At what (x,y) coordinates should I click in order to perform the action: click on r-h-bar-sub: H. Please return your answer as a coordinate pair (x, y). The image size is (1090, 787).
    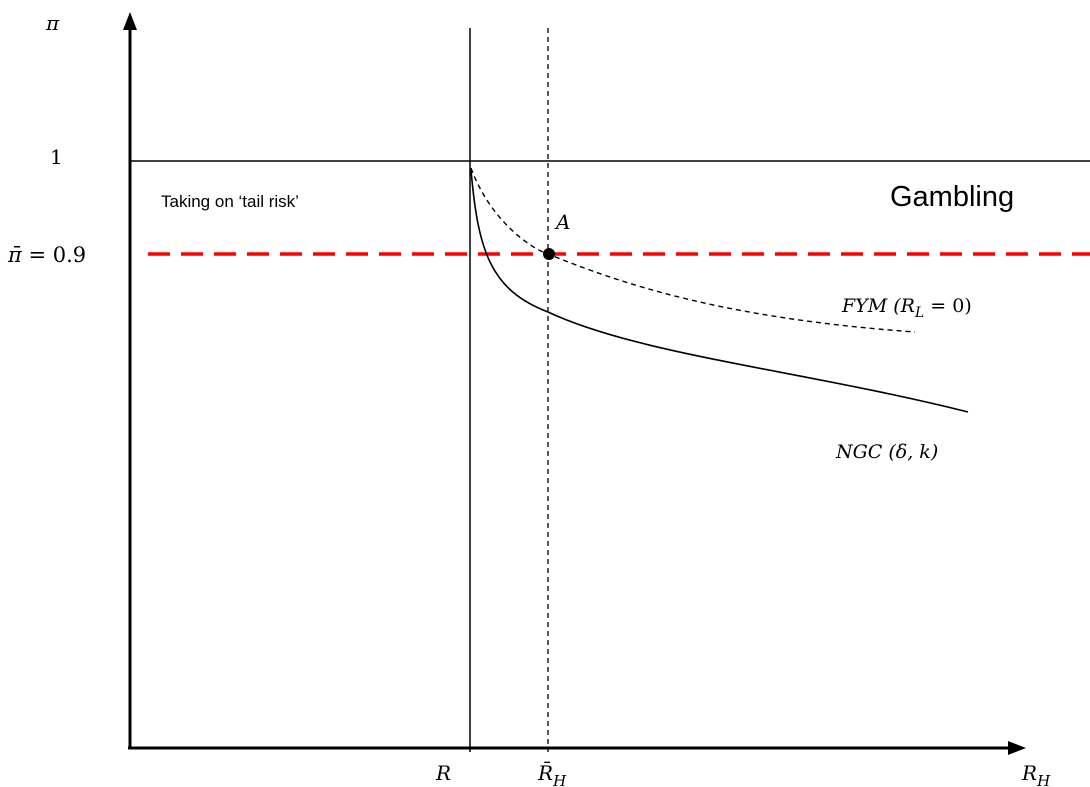
    Looking at the image, I should click on (559, 779).